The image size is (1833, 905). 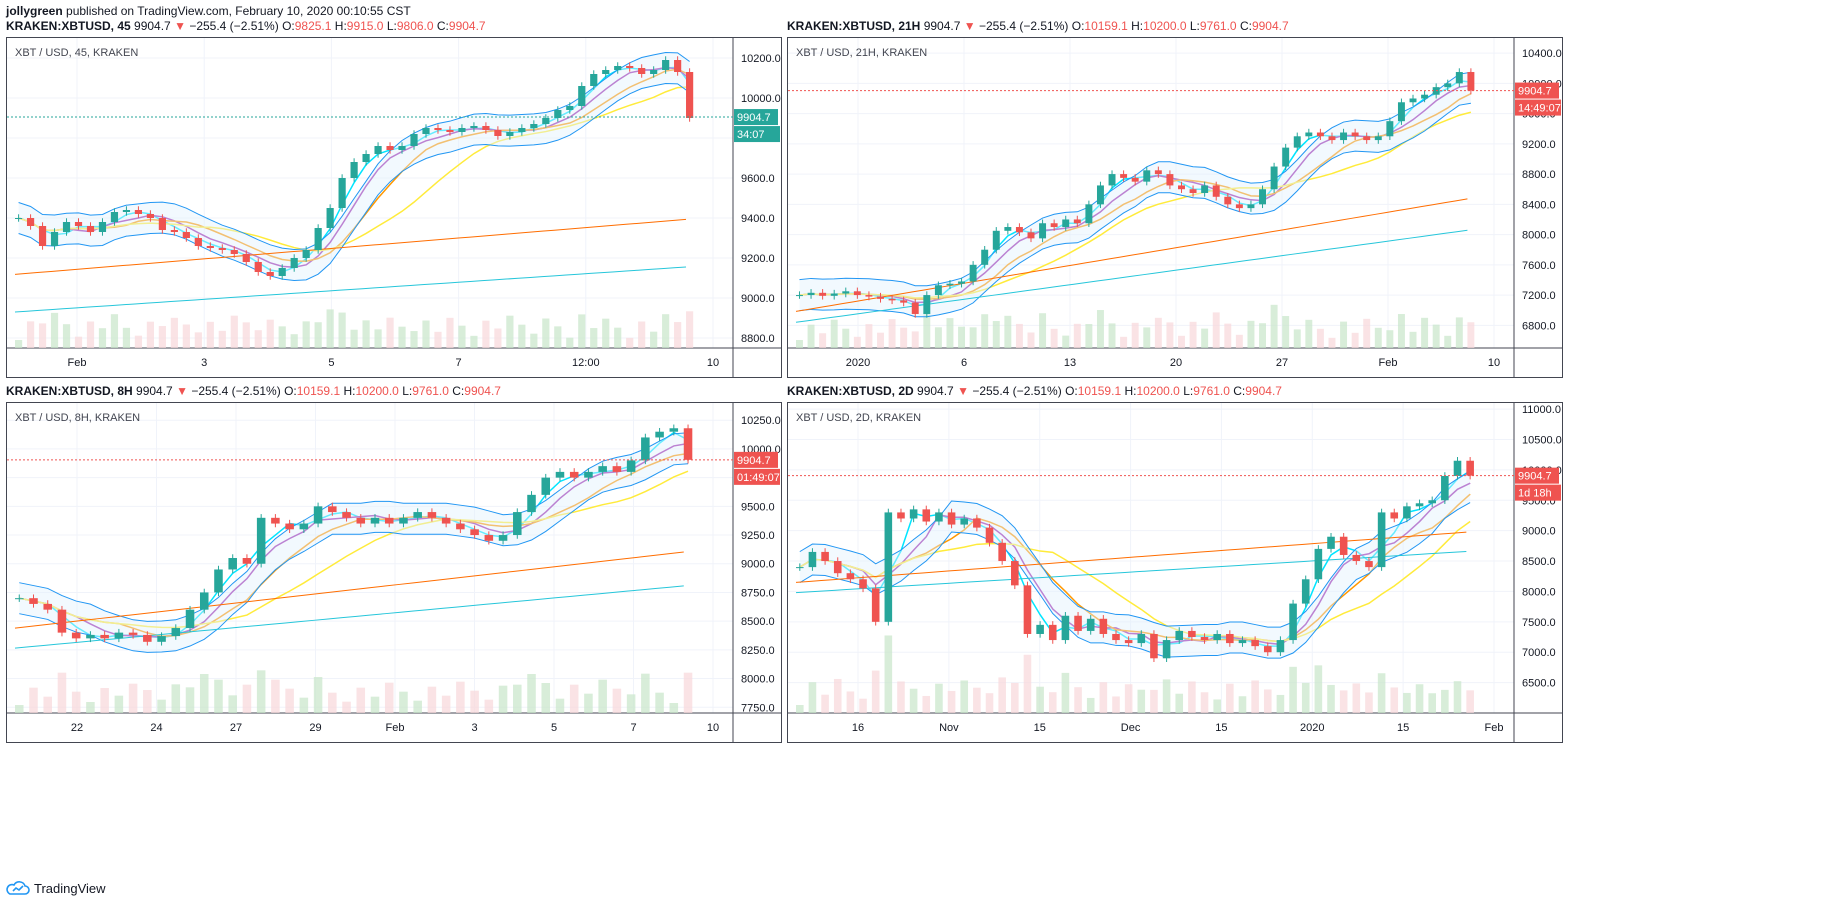 I want to click on countdown-tag, so click(x=1538, y=492).